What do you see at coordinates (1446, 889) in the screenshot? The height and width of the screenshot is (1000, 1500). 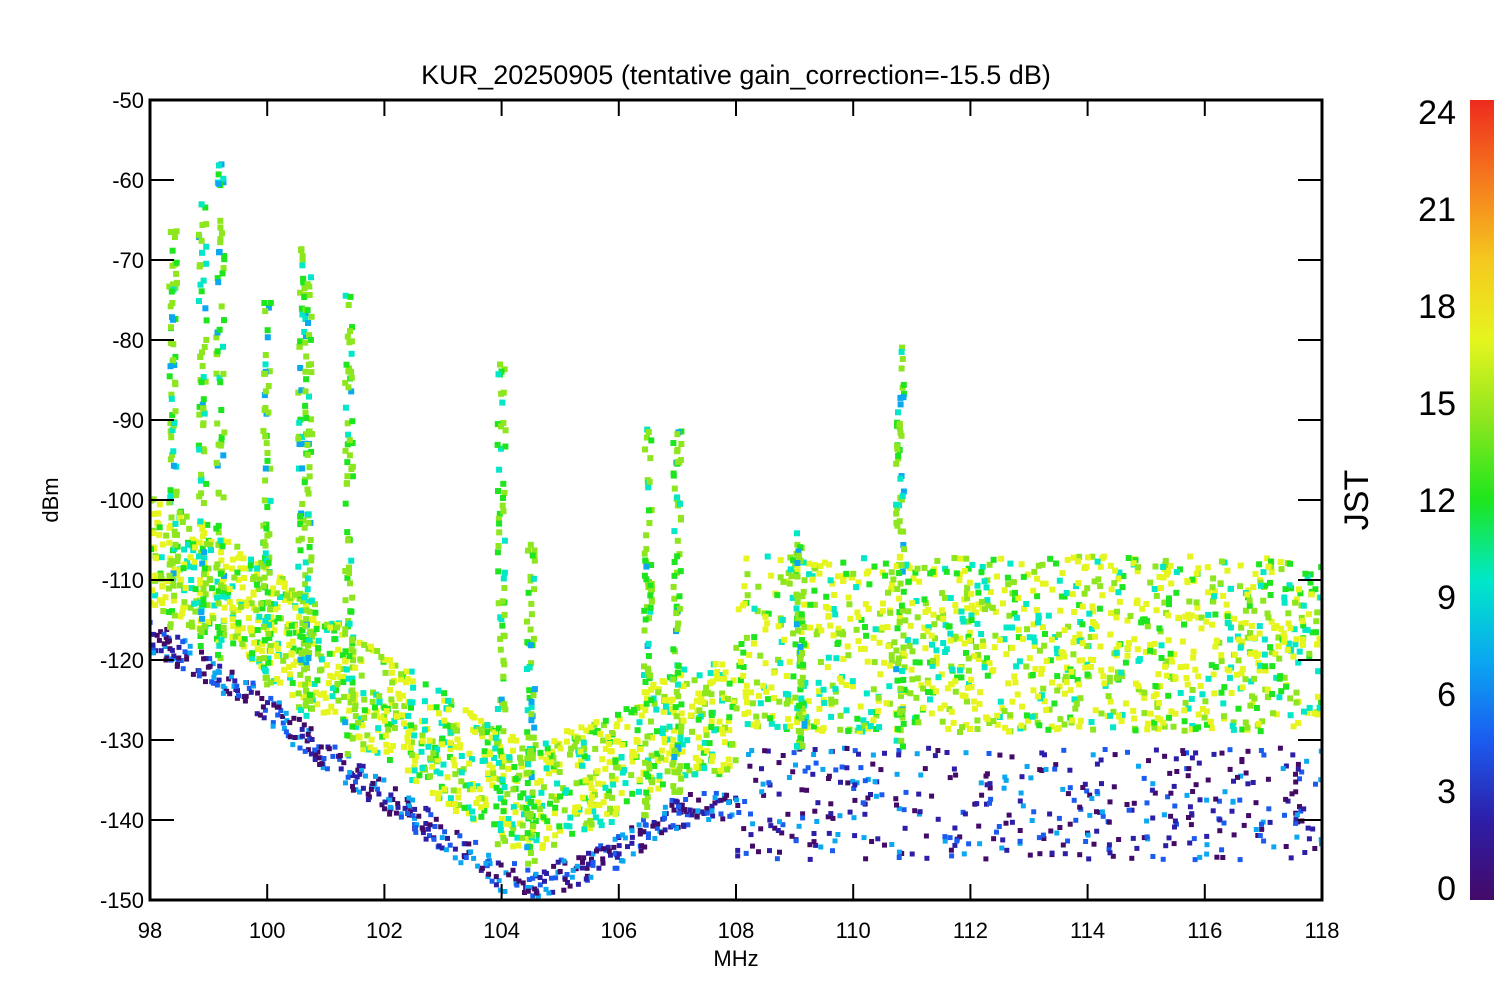 I see `colorbar-tick-label: 0` at bounding box center [1446, 889].